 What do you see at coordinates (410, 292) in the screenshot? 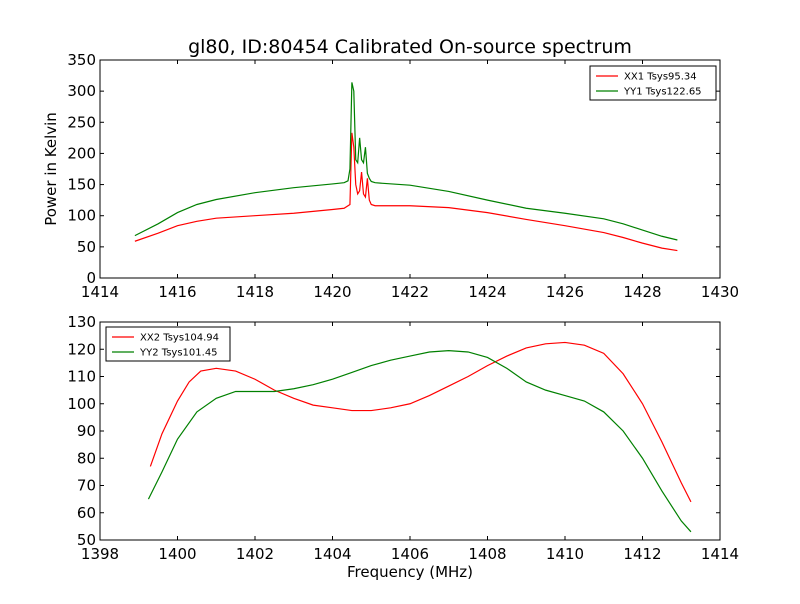
I see `x-tick-label: 1422` at bounding box center [410, 292].